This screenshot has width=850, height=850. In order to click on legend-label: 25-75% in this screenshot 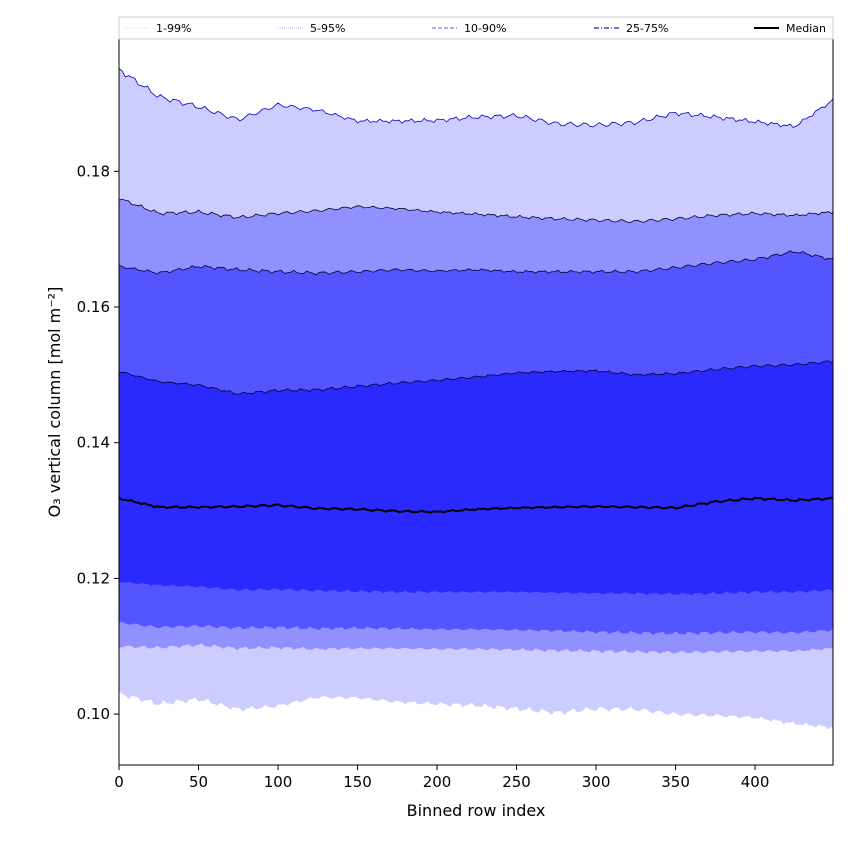, I will do `click(647, 28)`.